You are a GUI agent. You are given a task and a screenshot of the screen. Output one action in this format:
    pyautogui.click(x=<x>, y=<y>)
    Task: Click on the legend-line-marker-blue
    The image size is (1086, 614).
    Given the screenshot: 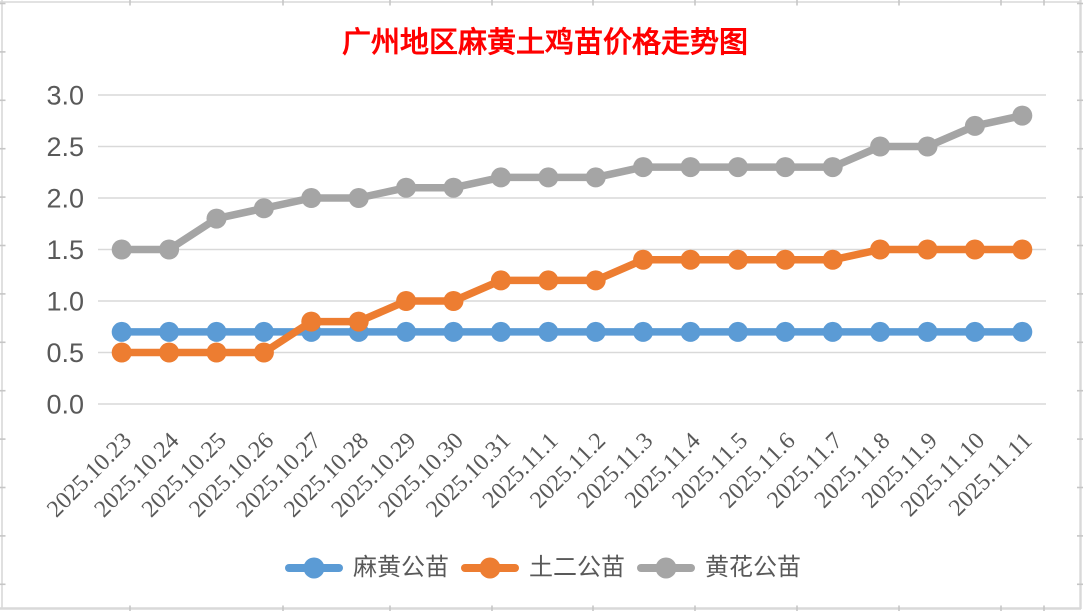 What is the action you would take?
    pyautogui.click(x=314, y=568)
    